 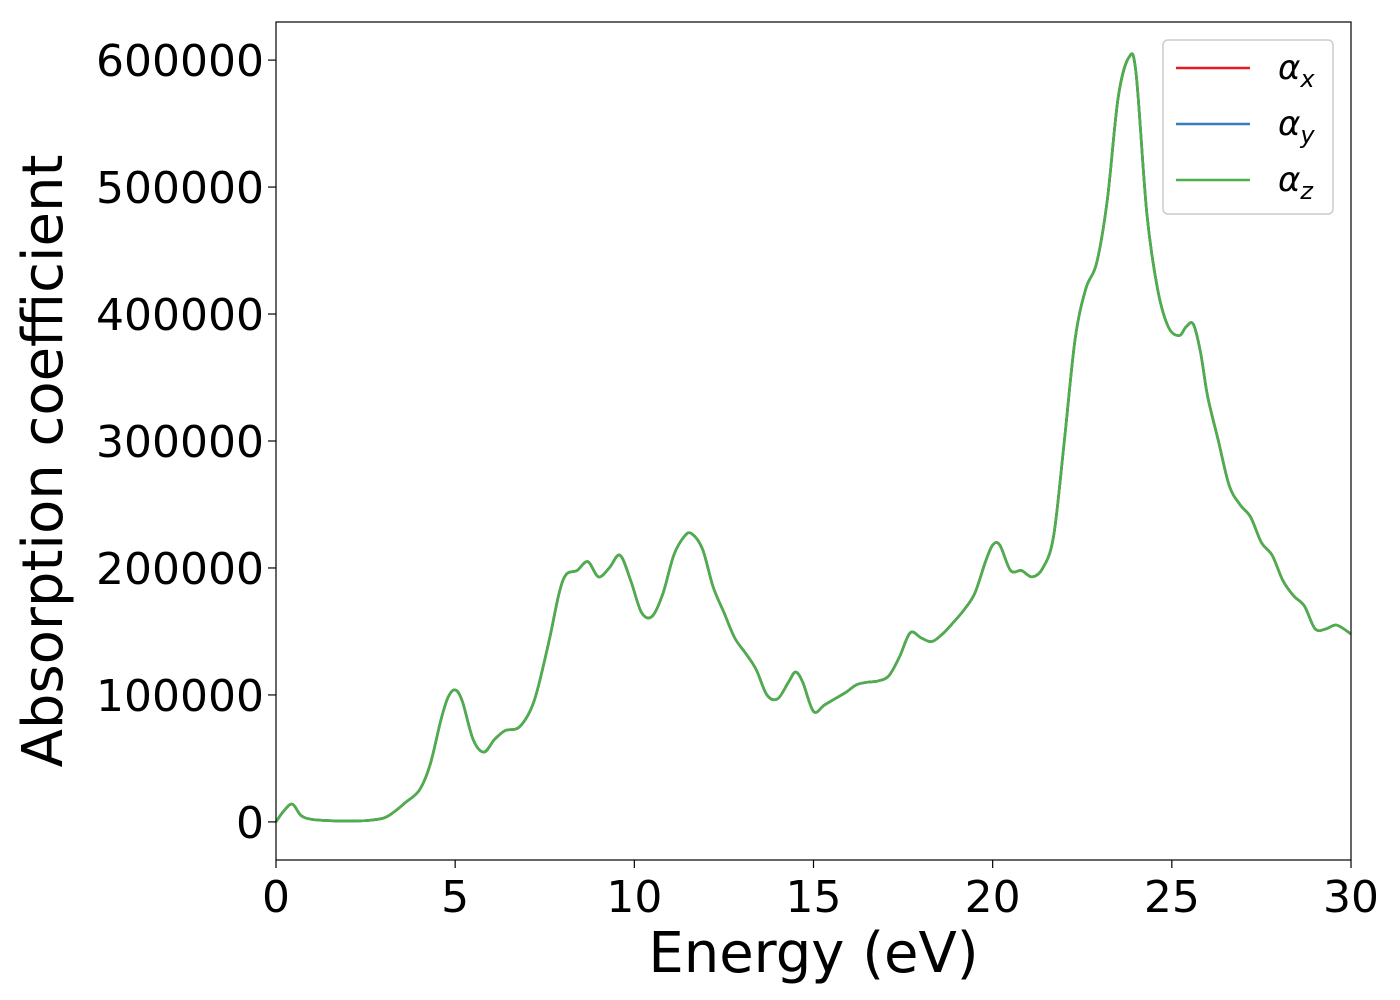 What do you see at coordinates (180, 696) in the screenshot?
I see `y-tick-label: 100000` at bounding box center [180, 696].